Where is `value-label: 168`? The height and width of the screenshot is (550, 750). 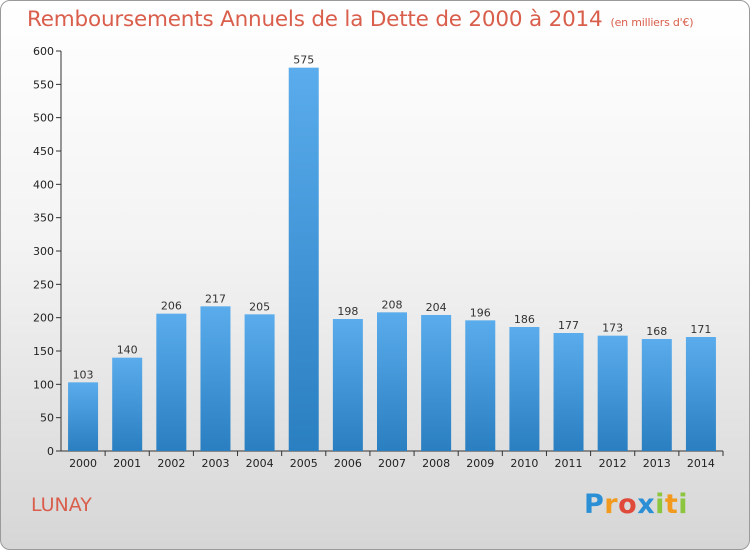
value-label: 168 is located at coordinates (656, 331).